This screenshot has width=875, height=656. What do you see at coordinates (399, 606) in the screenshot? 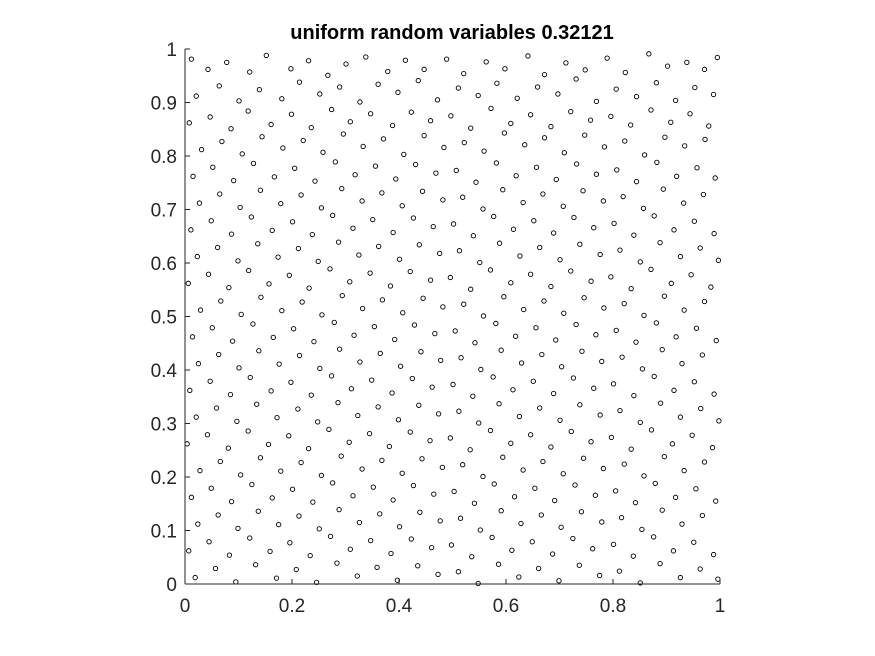
I see `x-tick-label: 0.4` at bounding box center [399, 606].